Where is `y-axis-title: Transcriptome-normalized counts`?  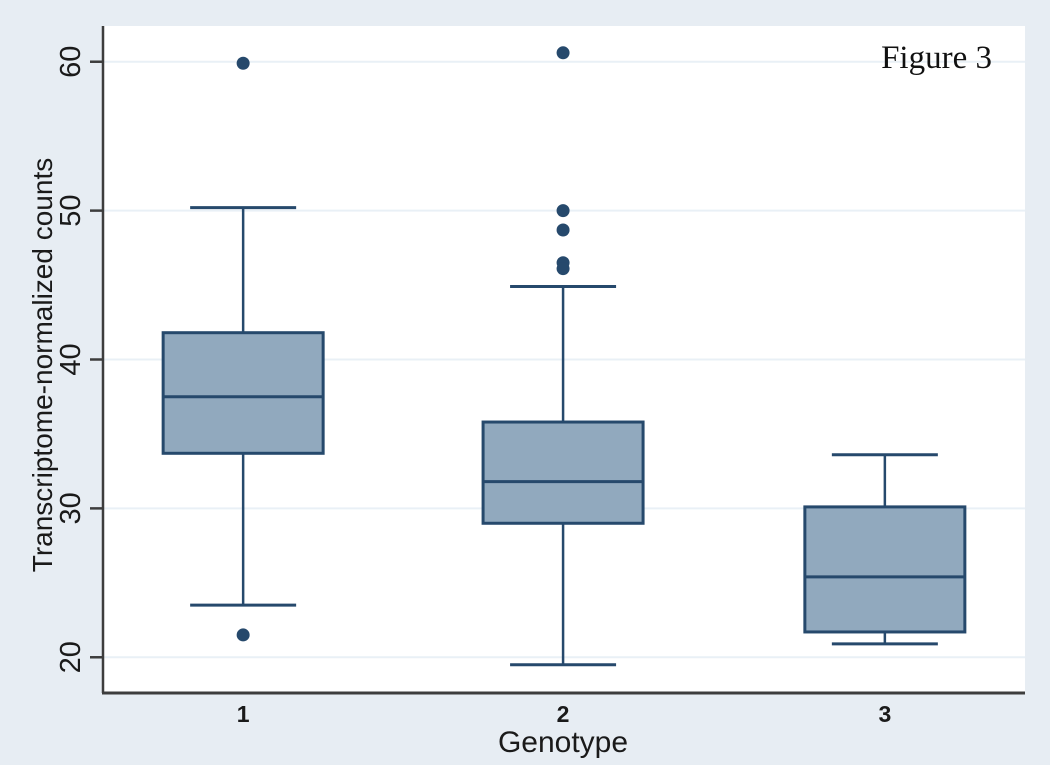
y-axis-title: Transcriptome-normalized counts is located at coordinates (42, 365).